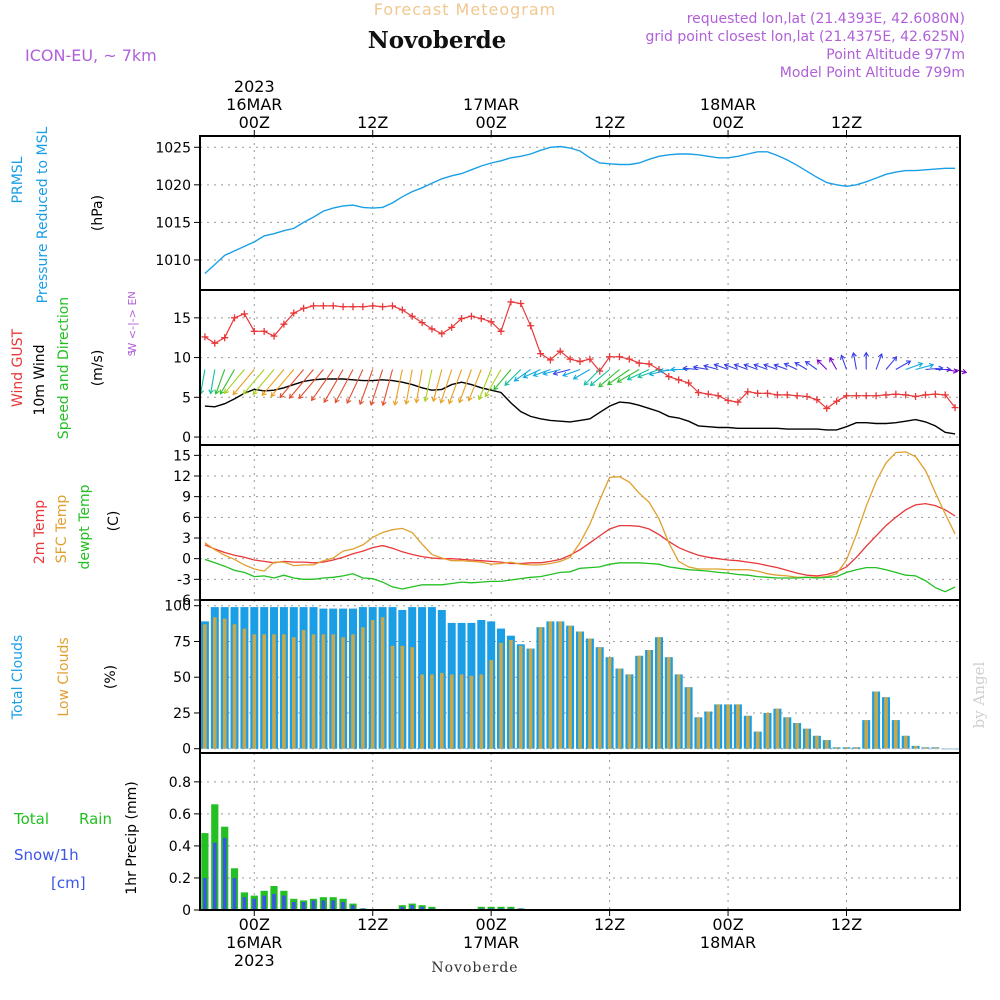 This screenshot has width=1000, height=1000. Describe the element at coordinates (979, 694) in the screenshot. I see `credit: by Angel` at that location.